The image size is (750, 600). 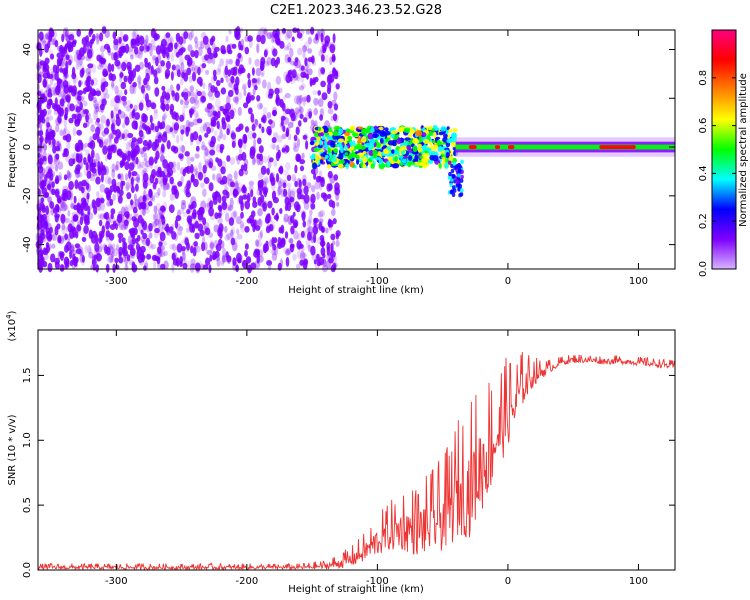 I want to click on spectrogram-carrier-peak, so click(x=511, y=147).